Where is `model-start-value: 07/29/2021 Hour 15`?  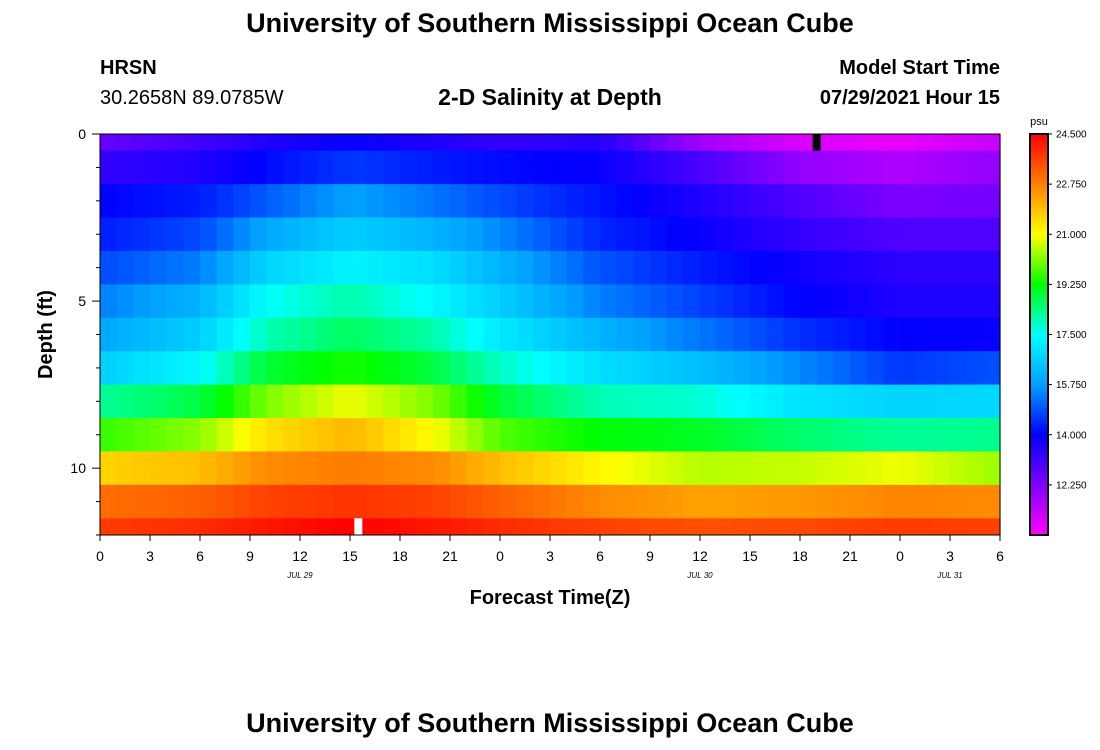 model-start-value: 07/29/2021 Hour 15 is located at coordinates (909, 98).